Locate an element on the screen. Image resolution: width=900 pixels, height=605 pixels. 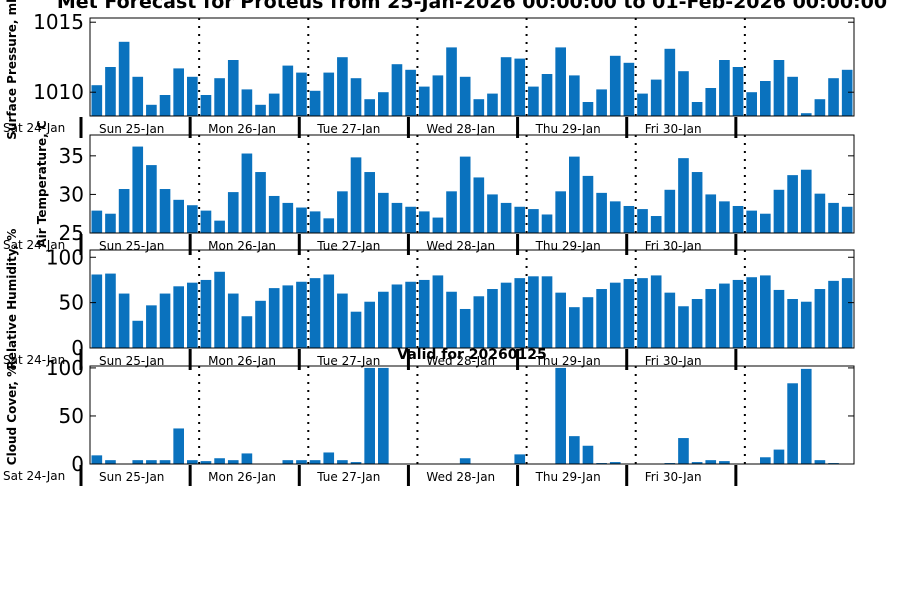
pressure-ytick-label: 1015 is located at coordinates (58, 22).